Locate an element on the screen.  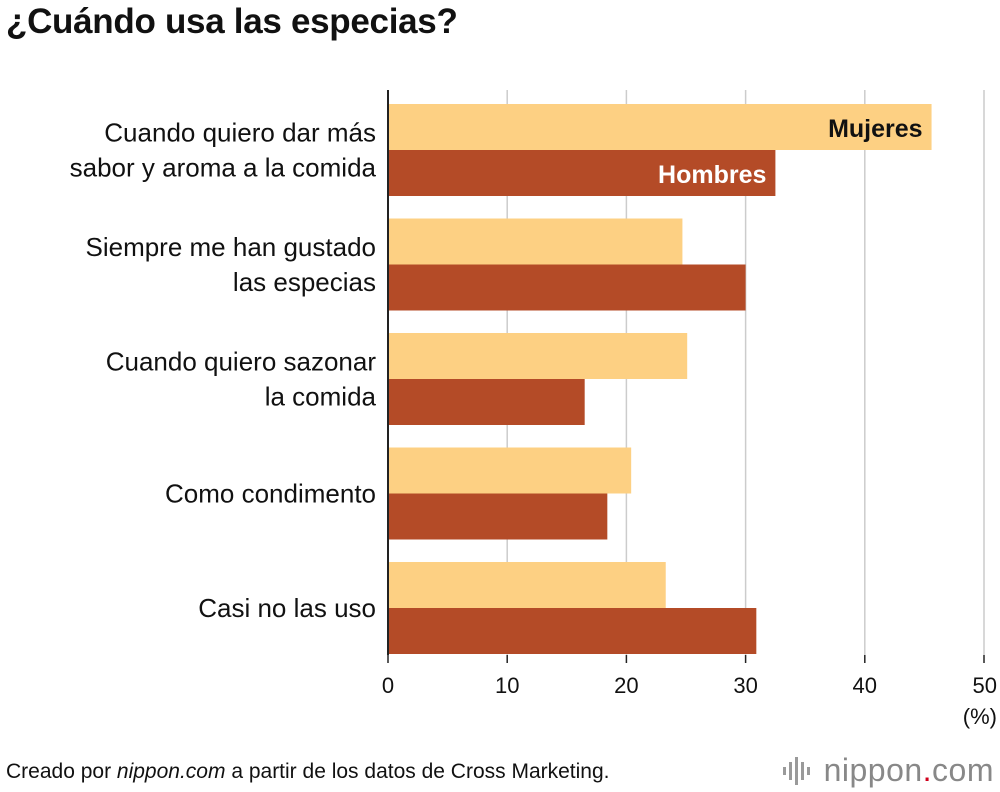
category-label: la comida is located at coordinates (321, 397).